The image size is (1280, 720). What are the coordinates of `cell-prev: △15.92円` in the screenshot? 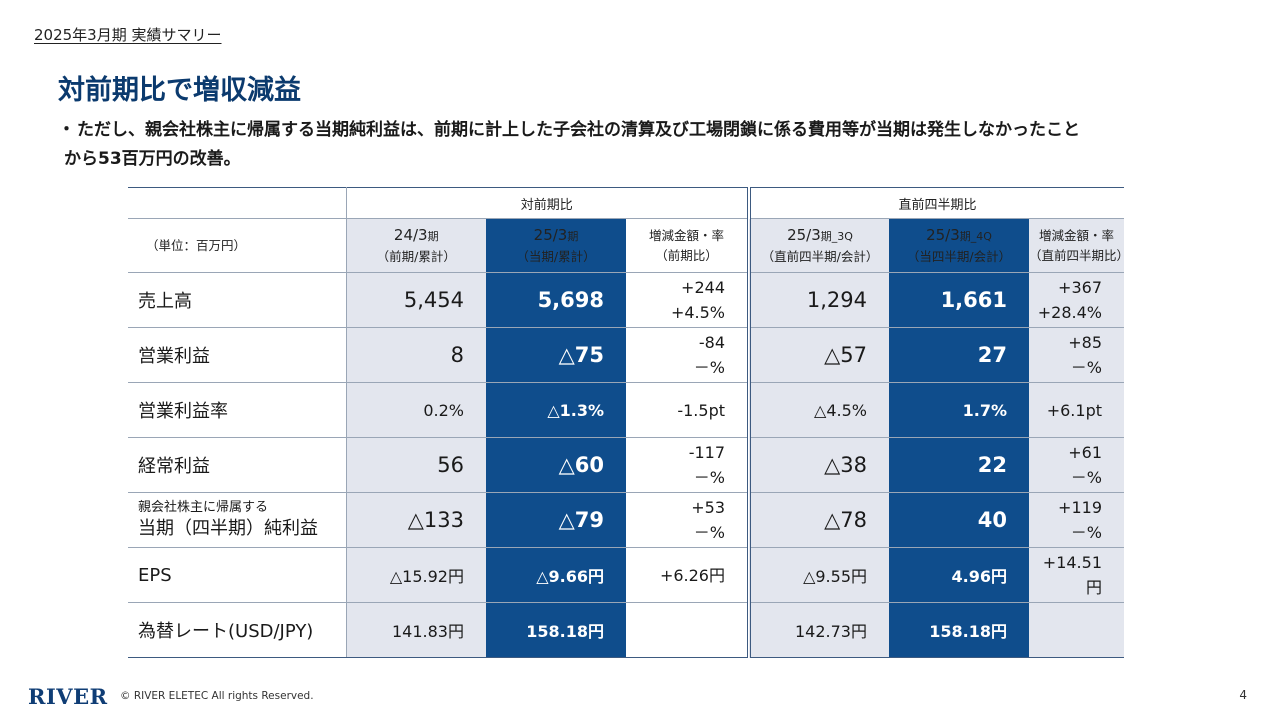 It's located at (415, 575).